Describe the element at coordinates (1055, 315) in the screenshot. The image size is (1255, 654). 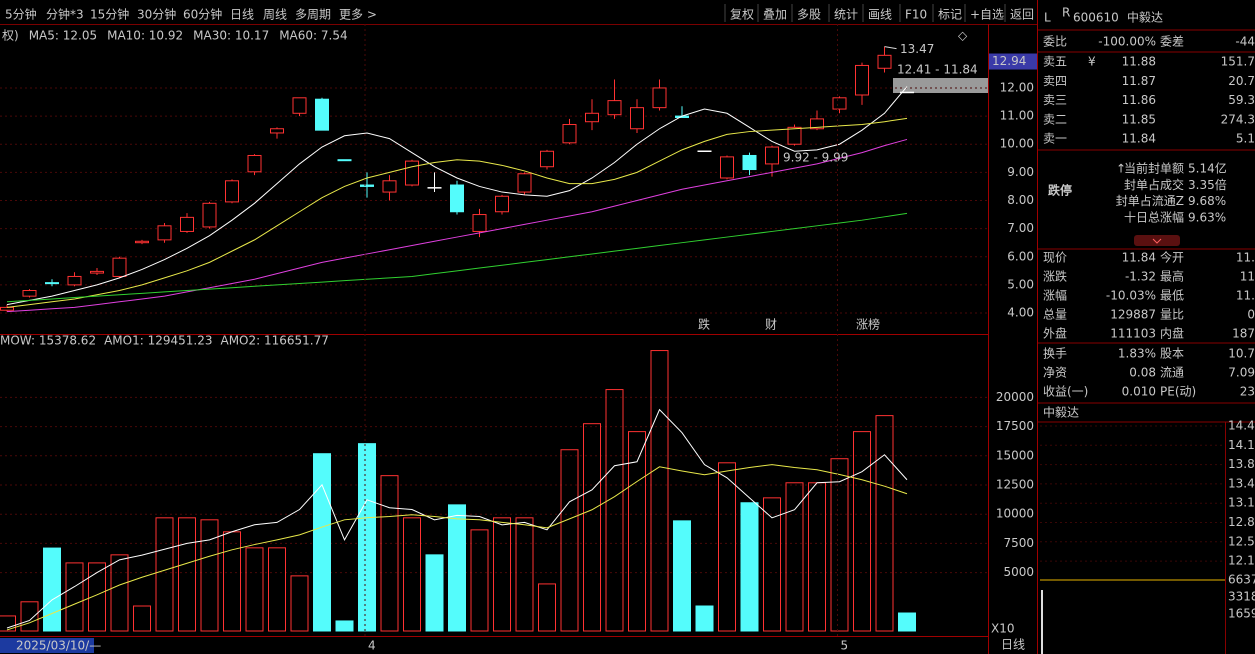
I see `row-label: 总量` at that location.